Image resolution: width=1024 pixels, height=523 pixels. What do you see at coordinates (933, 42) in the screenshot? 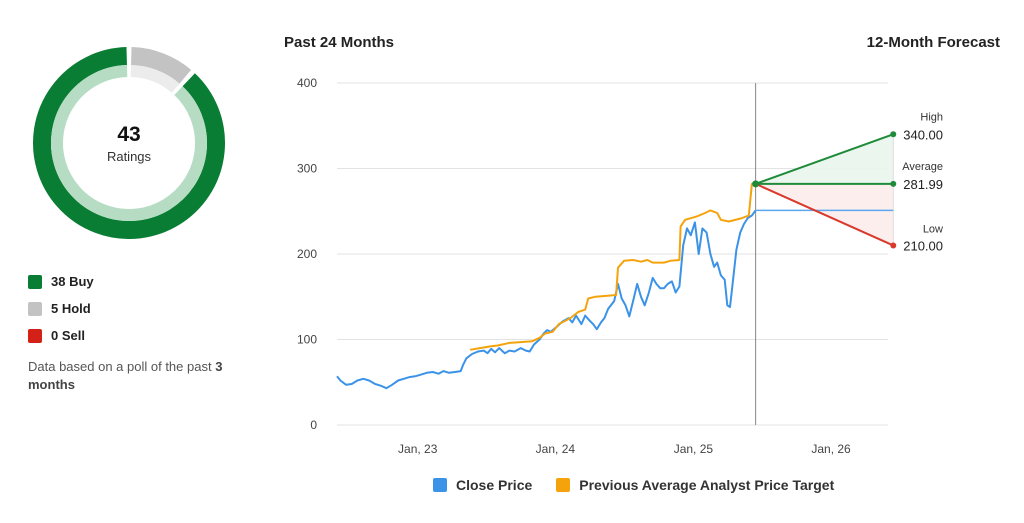
I see `chart-title-forecast: 12-Month Forecast` at bounding box center [933, 42].